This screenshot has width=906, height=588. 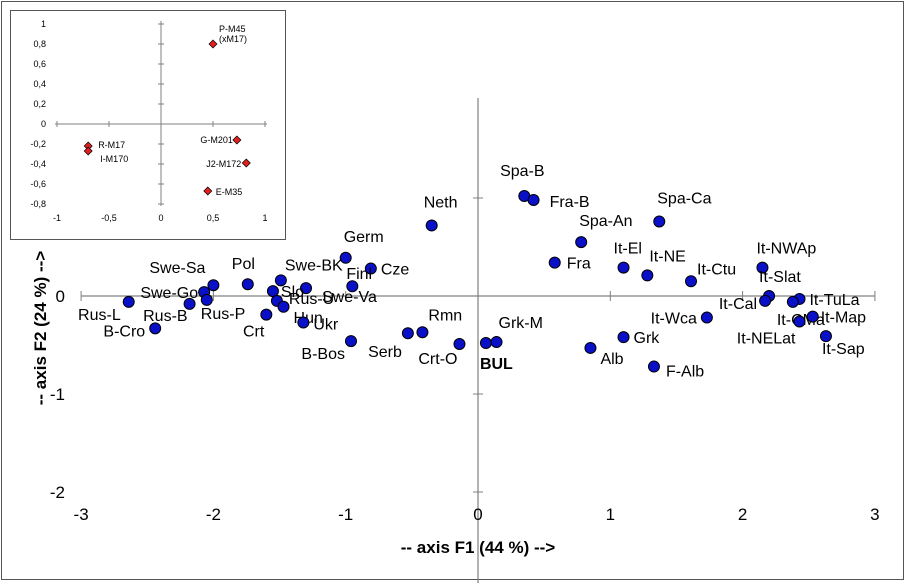 What do you see at coordinates (266, 314) in the screenshot?
I see `point-crt` at bounding box center [266, 314].